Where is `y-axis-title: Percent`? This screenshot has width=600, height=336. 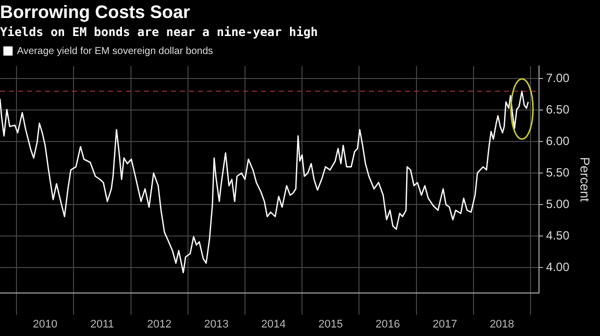
y-axis-title: Percent is located at coordinates (585, 179).